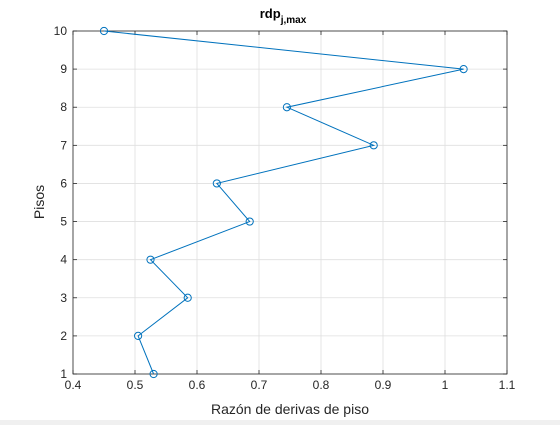 The height and width of the screenshot is (425, 560). Describe the element at coordinates (63, 374) in the screenshot. I see `y-tick-label: 1` at that location.